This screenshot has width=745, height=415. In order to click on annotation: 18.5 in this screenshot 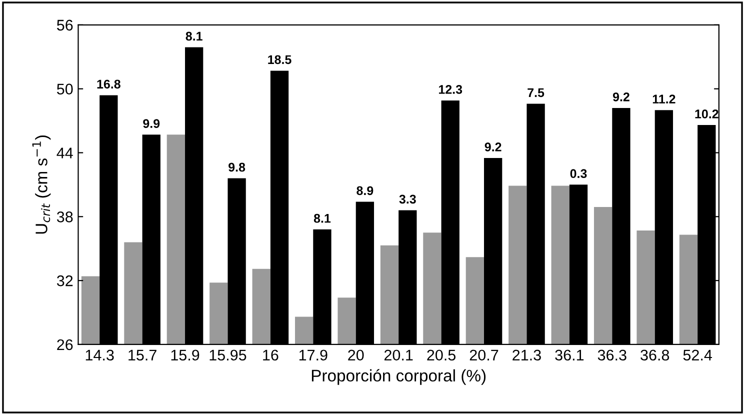, I will do `click(280, 59)`.